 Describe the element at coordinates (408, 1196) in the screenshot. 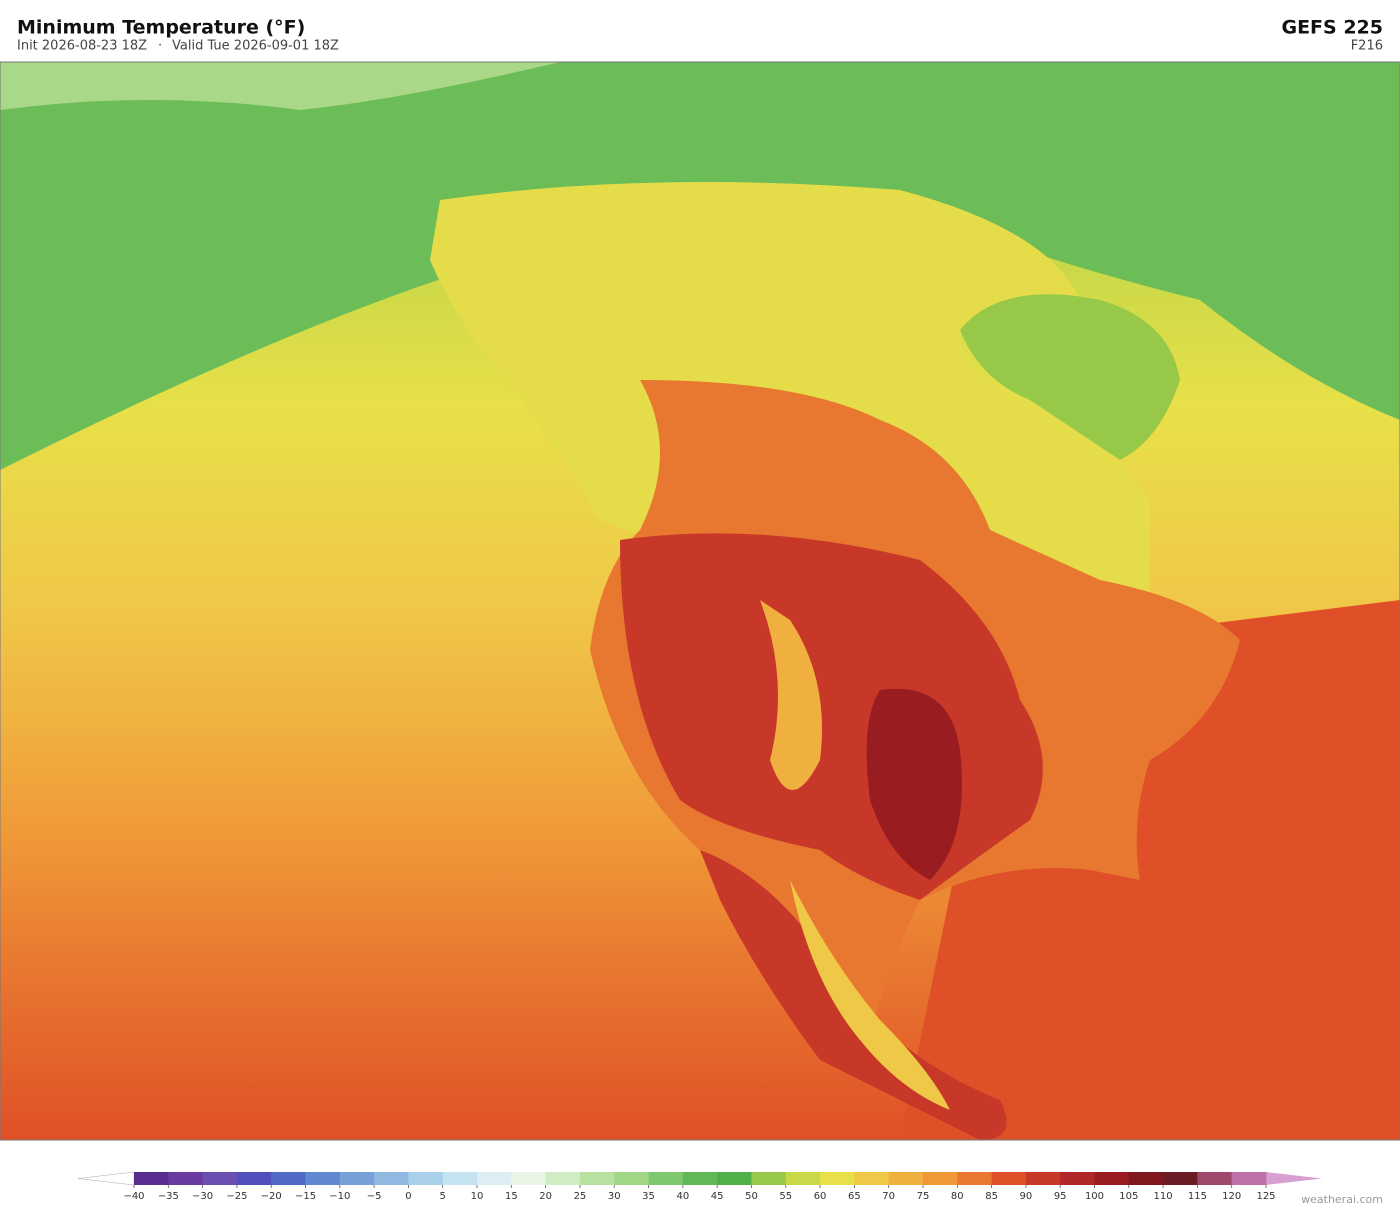

I see `colorbar-tick-label: 0` at that location.